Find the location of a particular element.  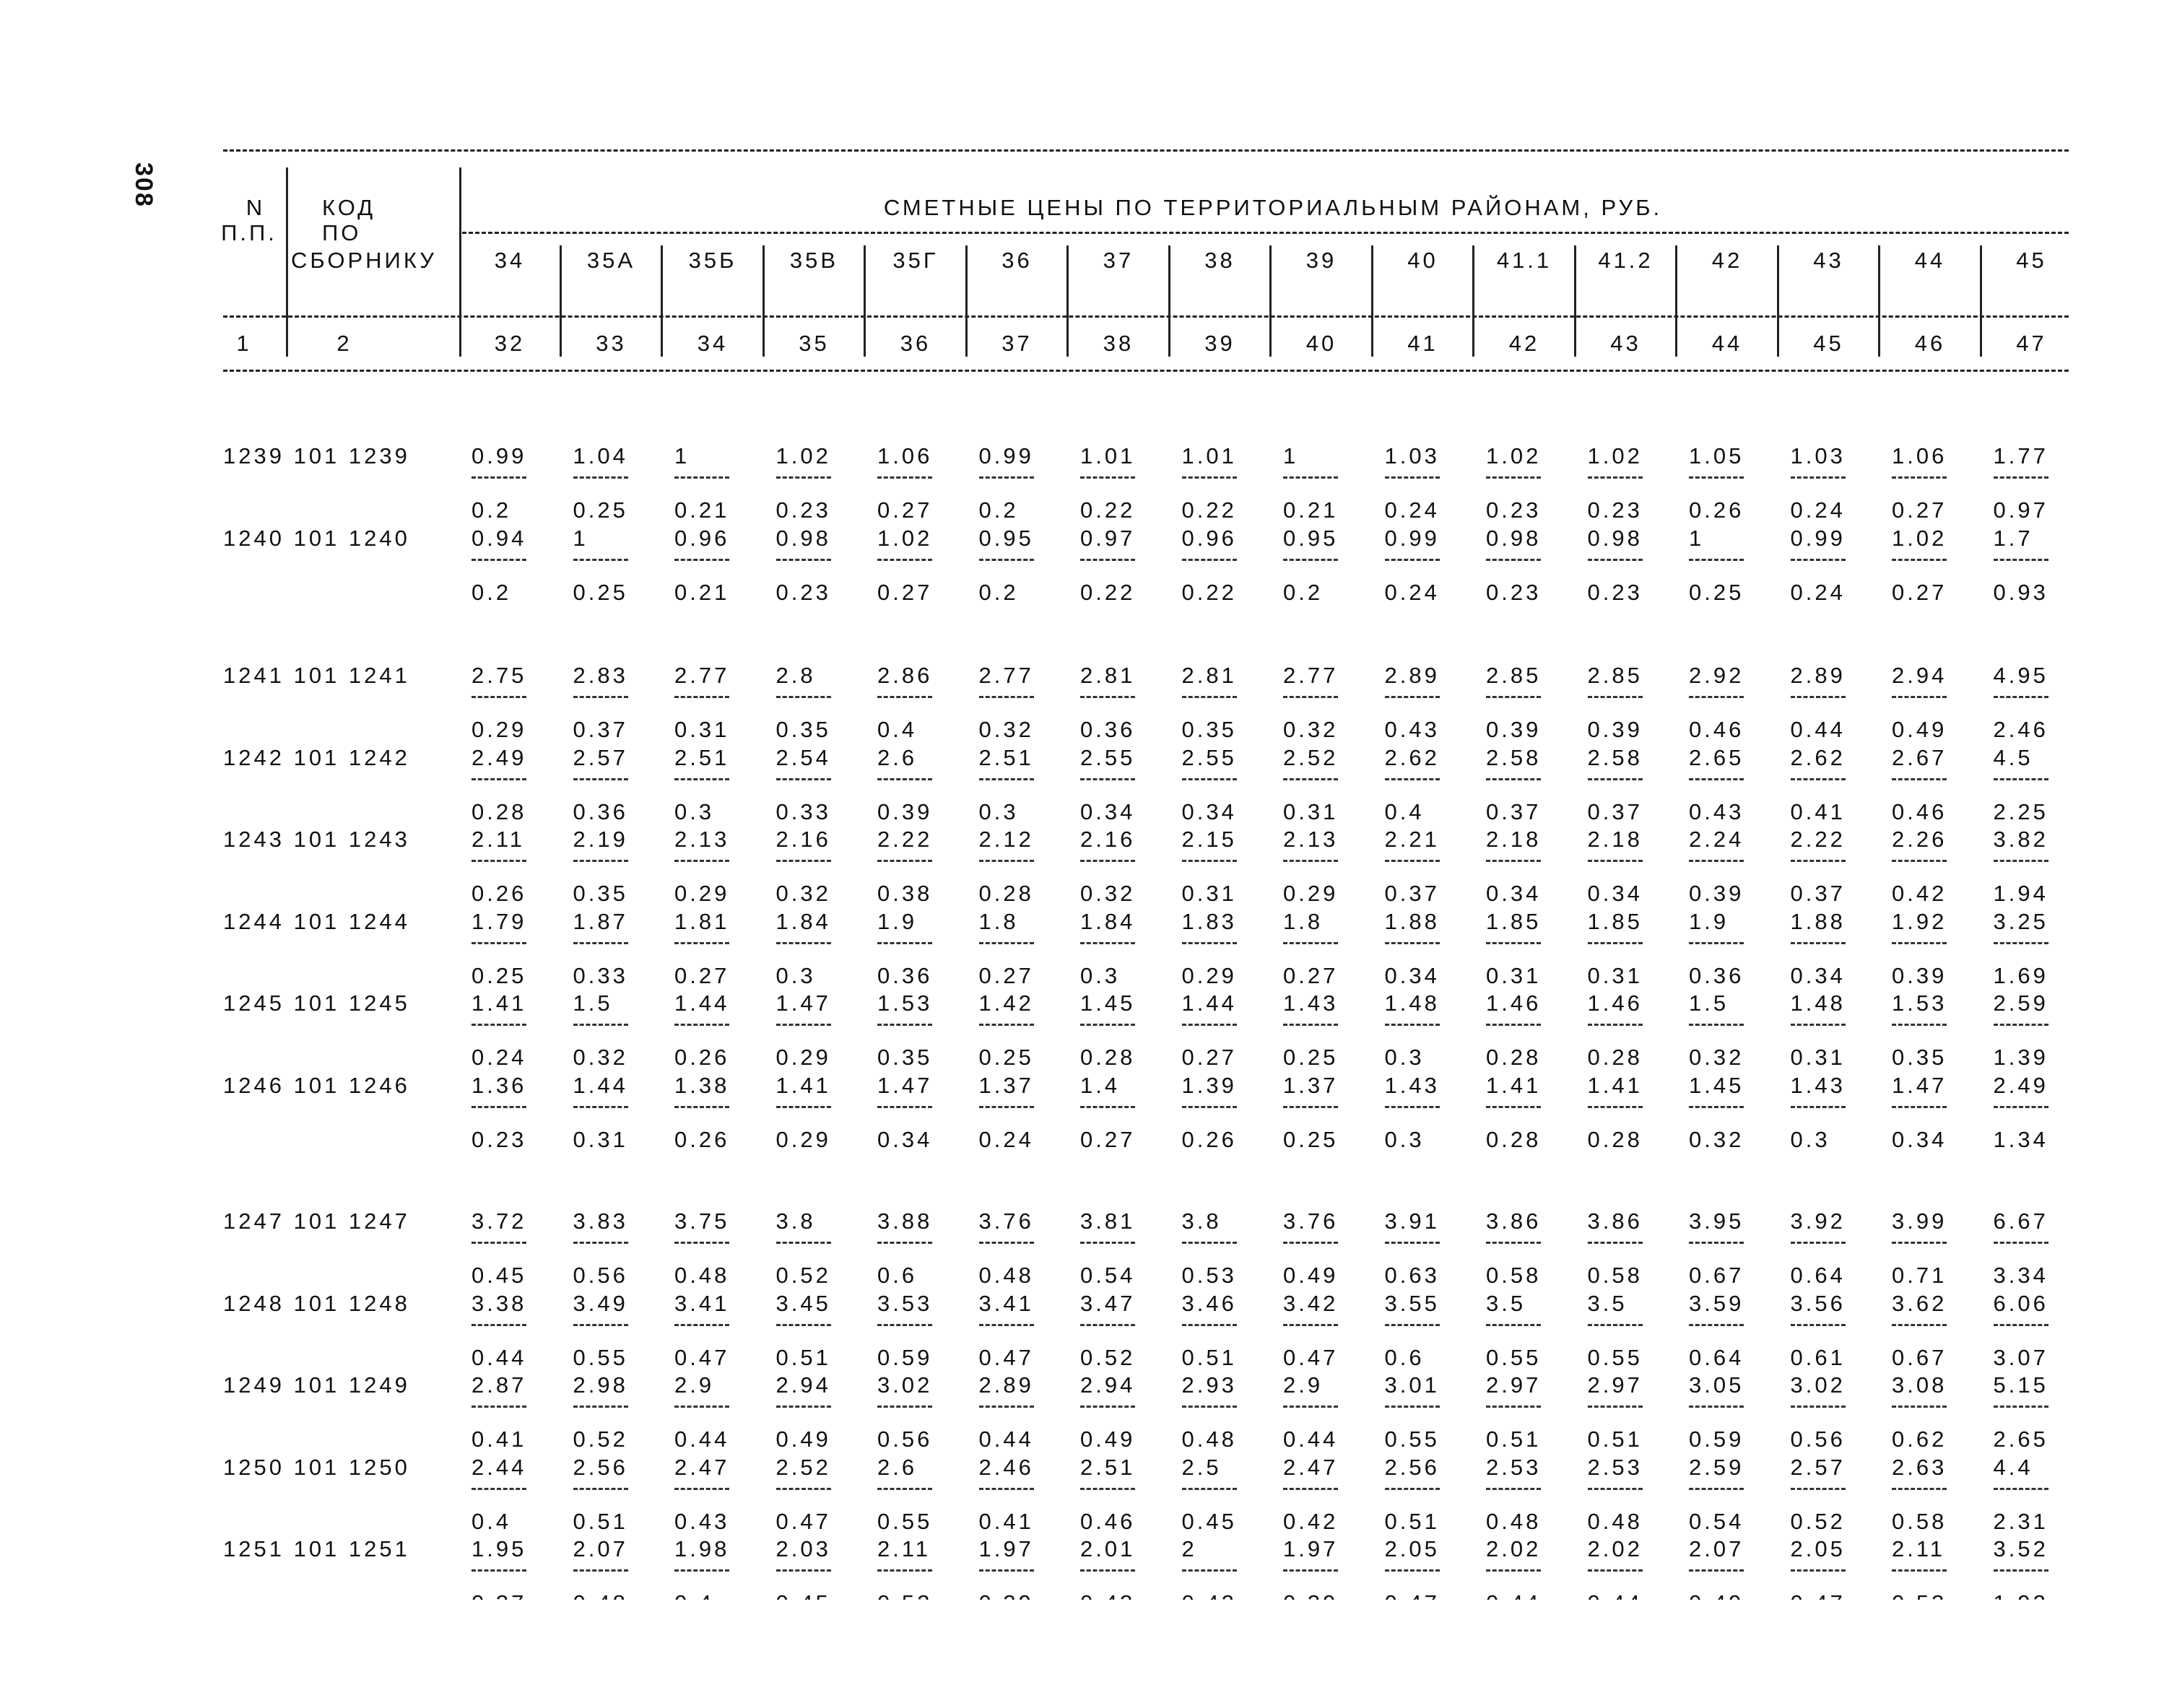

price-total: 0.99 is located at coordinates (1412, 538).